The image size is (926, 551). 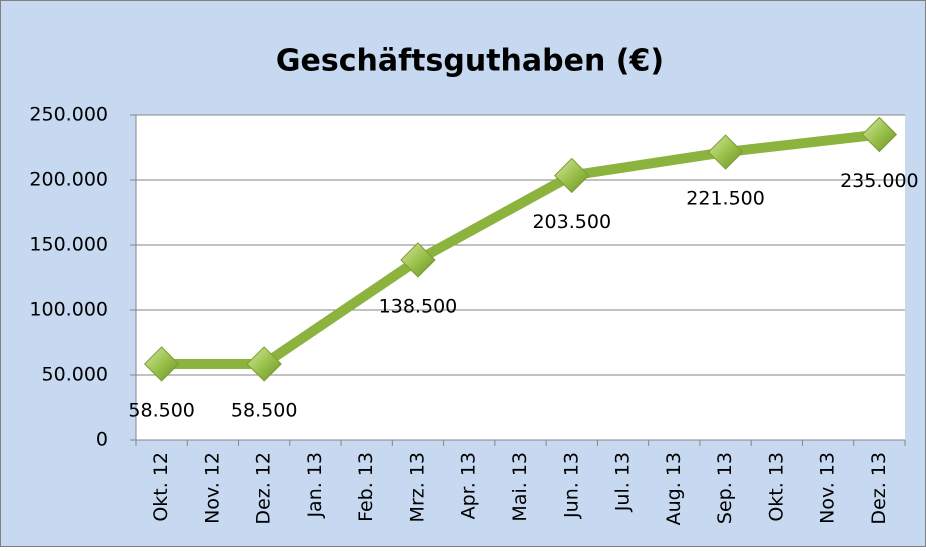 What do you see at coordinates (520, 487) in the screenshot?
I see `x-tick-label: Mai. 13` at bounding box center [520, 487].